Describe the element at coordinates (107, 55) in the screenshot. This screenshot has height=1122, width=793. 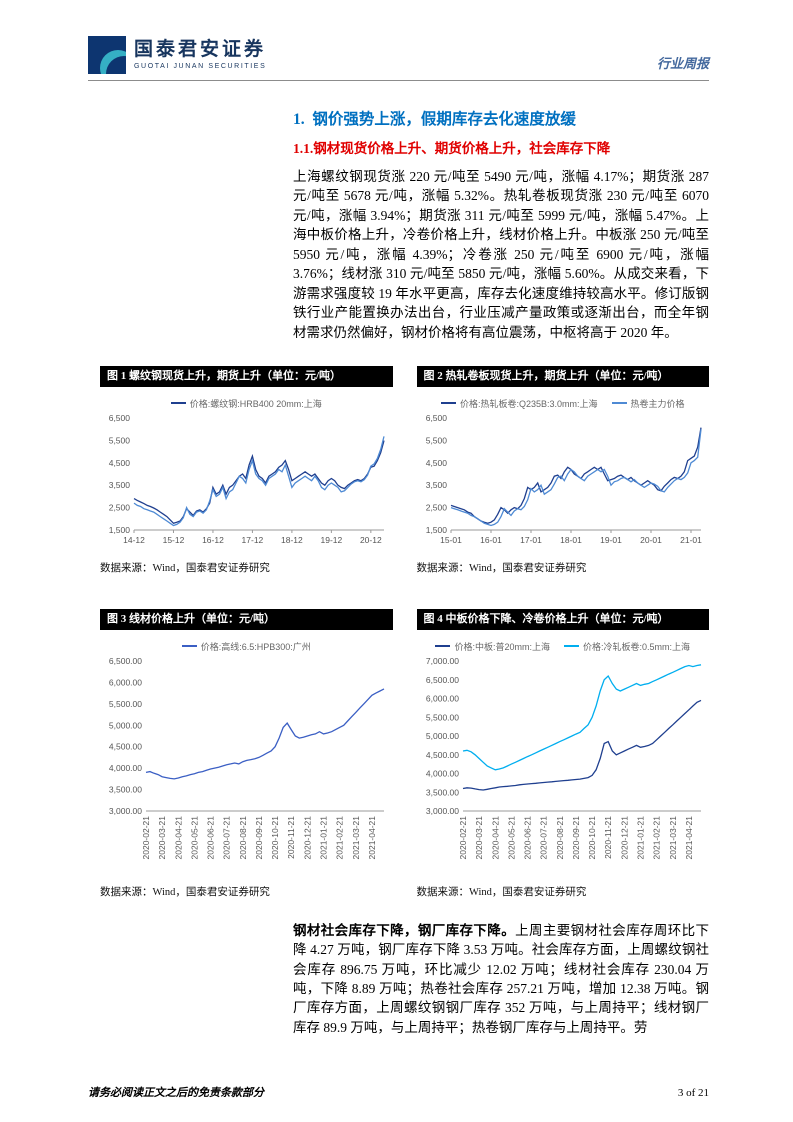
I see `brand-logo-icon` at that location.